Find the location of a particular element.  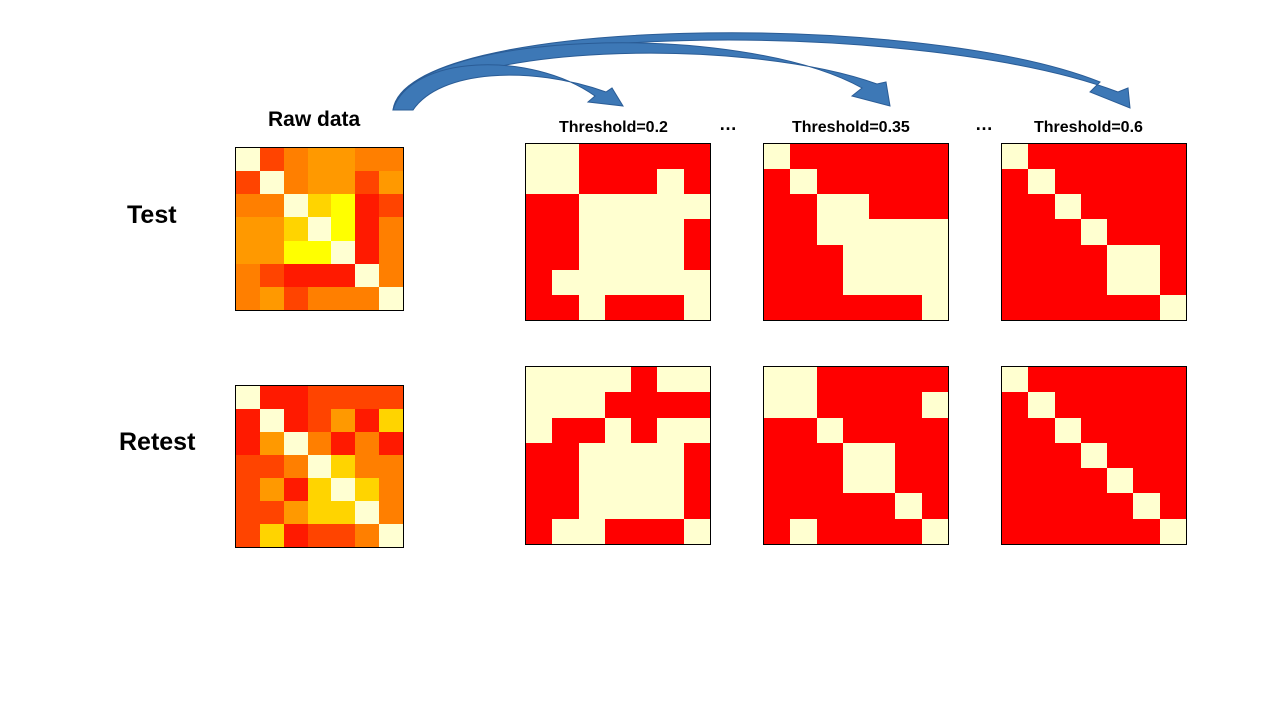

binary-matrix-test-0.6 is located at coordinates (1094, 232).